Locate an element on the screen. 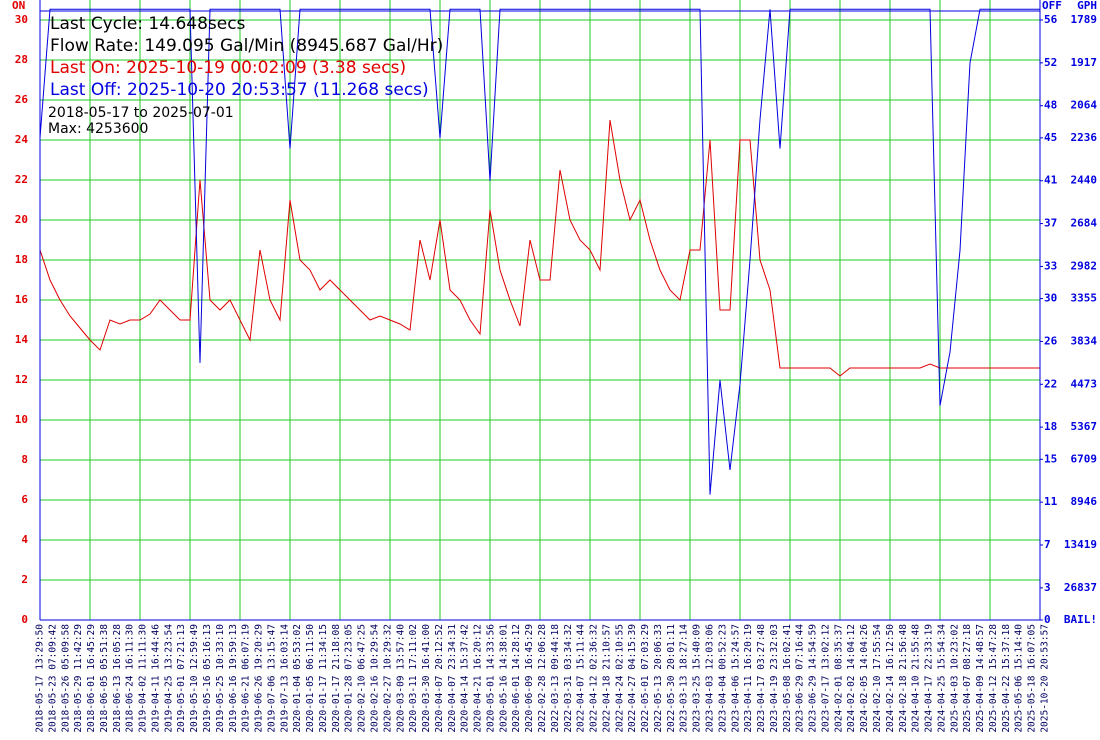 The height and width of the screenshot is (740, 1100). x-tick-label: 2020-05-16 14:38:01 is located at coordinates (503, 678).